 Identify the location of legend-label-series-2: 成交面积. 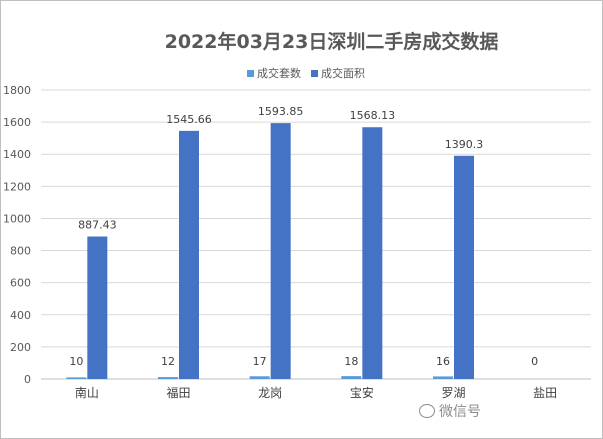
(343, 73).